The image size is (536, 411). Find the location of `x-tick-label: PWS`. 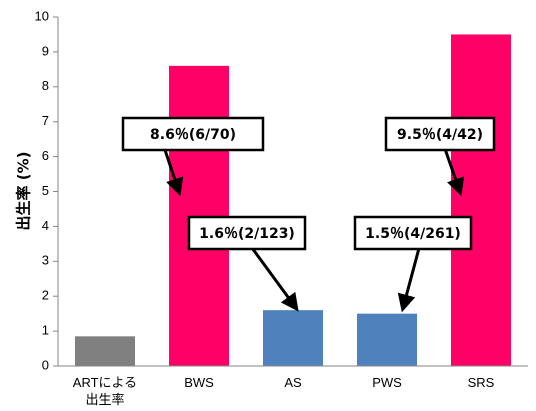

x-tick-label: PWS is located at coordinates (387, 382).